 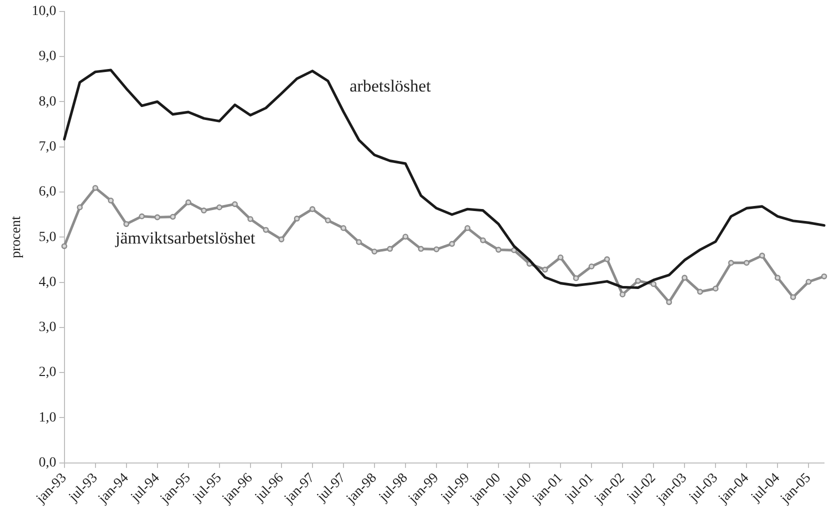 I want to click on y-tick-label: 1,0, so click(x=47, y=418).